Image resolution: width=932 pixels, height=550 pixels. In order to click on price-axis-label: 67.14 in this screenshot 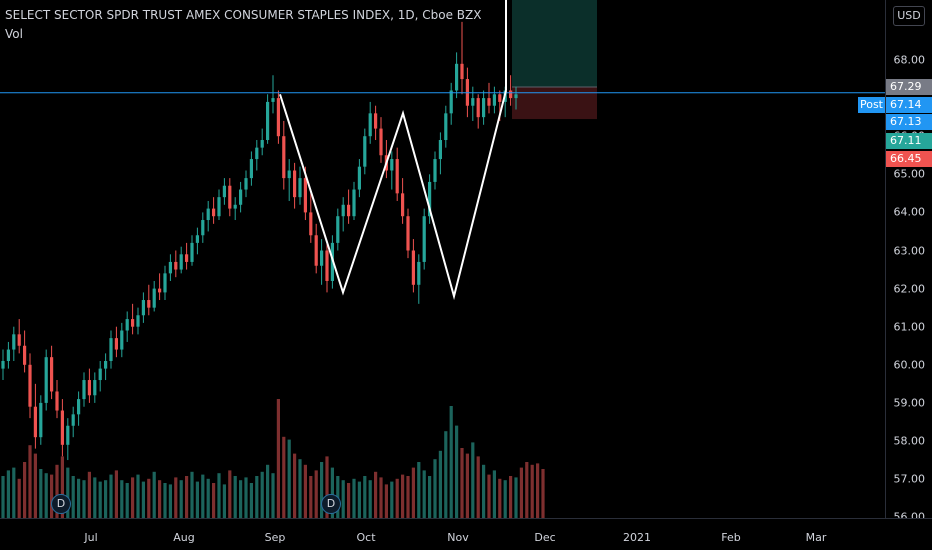, I will do `click(909, 105)`.